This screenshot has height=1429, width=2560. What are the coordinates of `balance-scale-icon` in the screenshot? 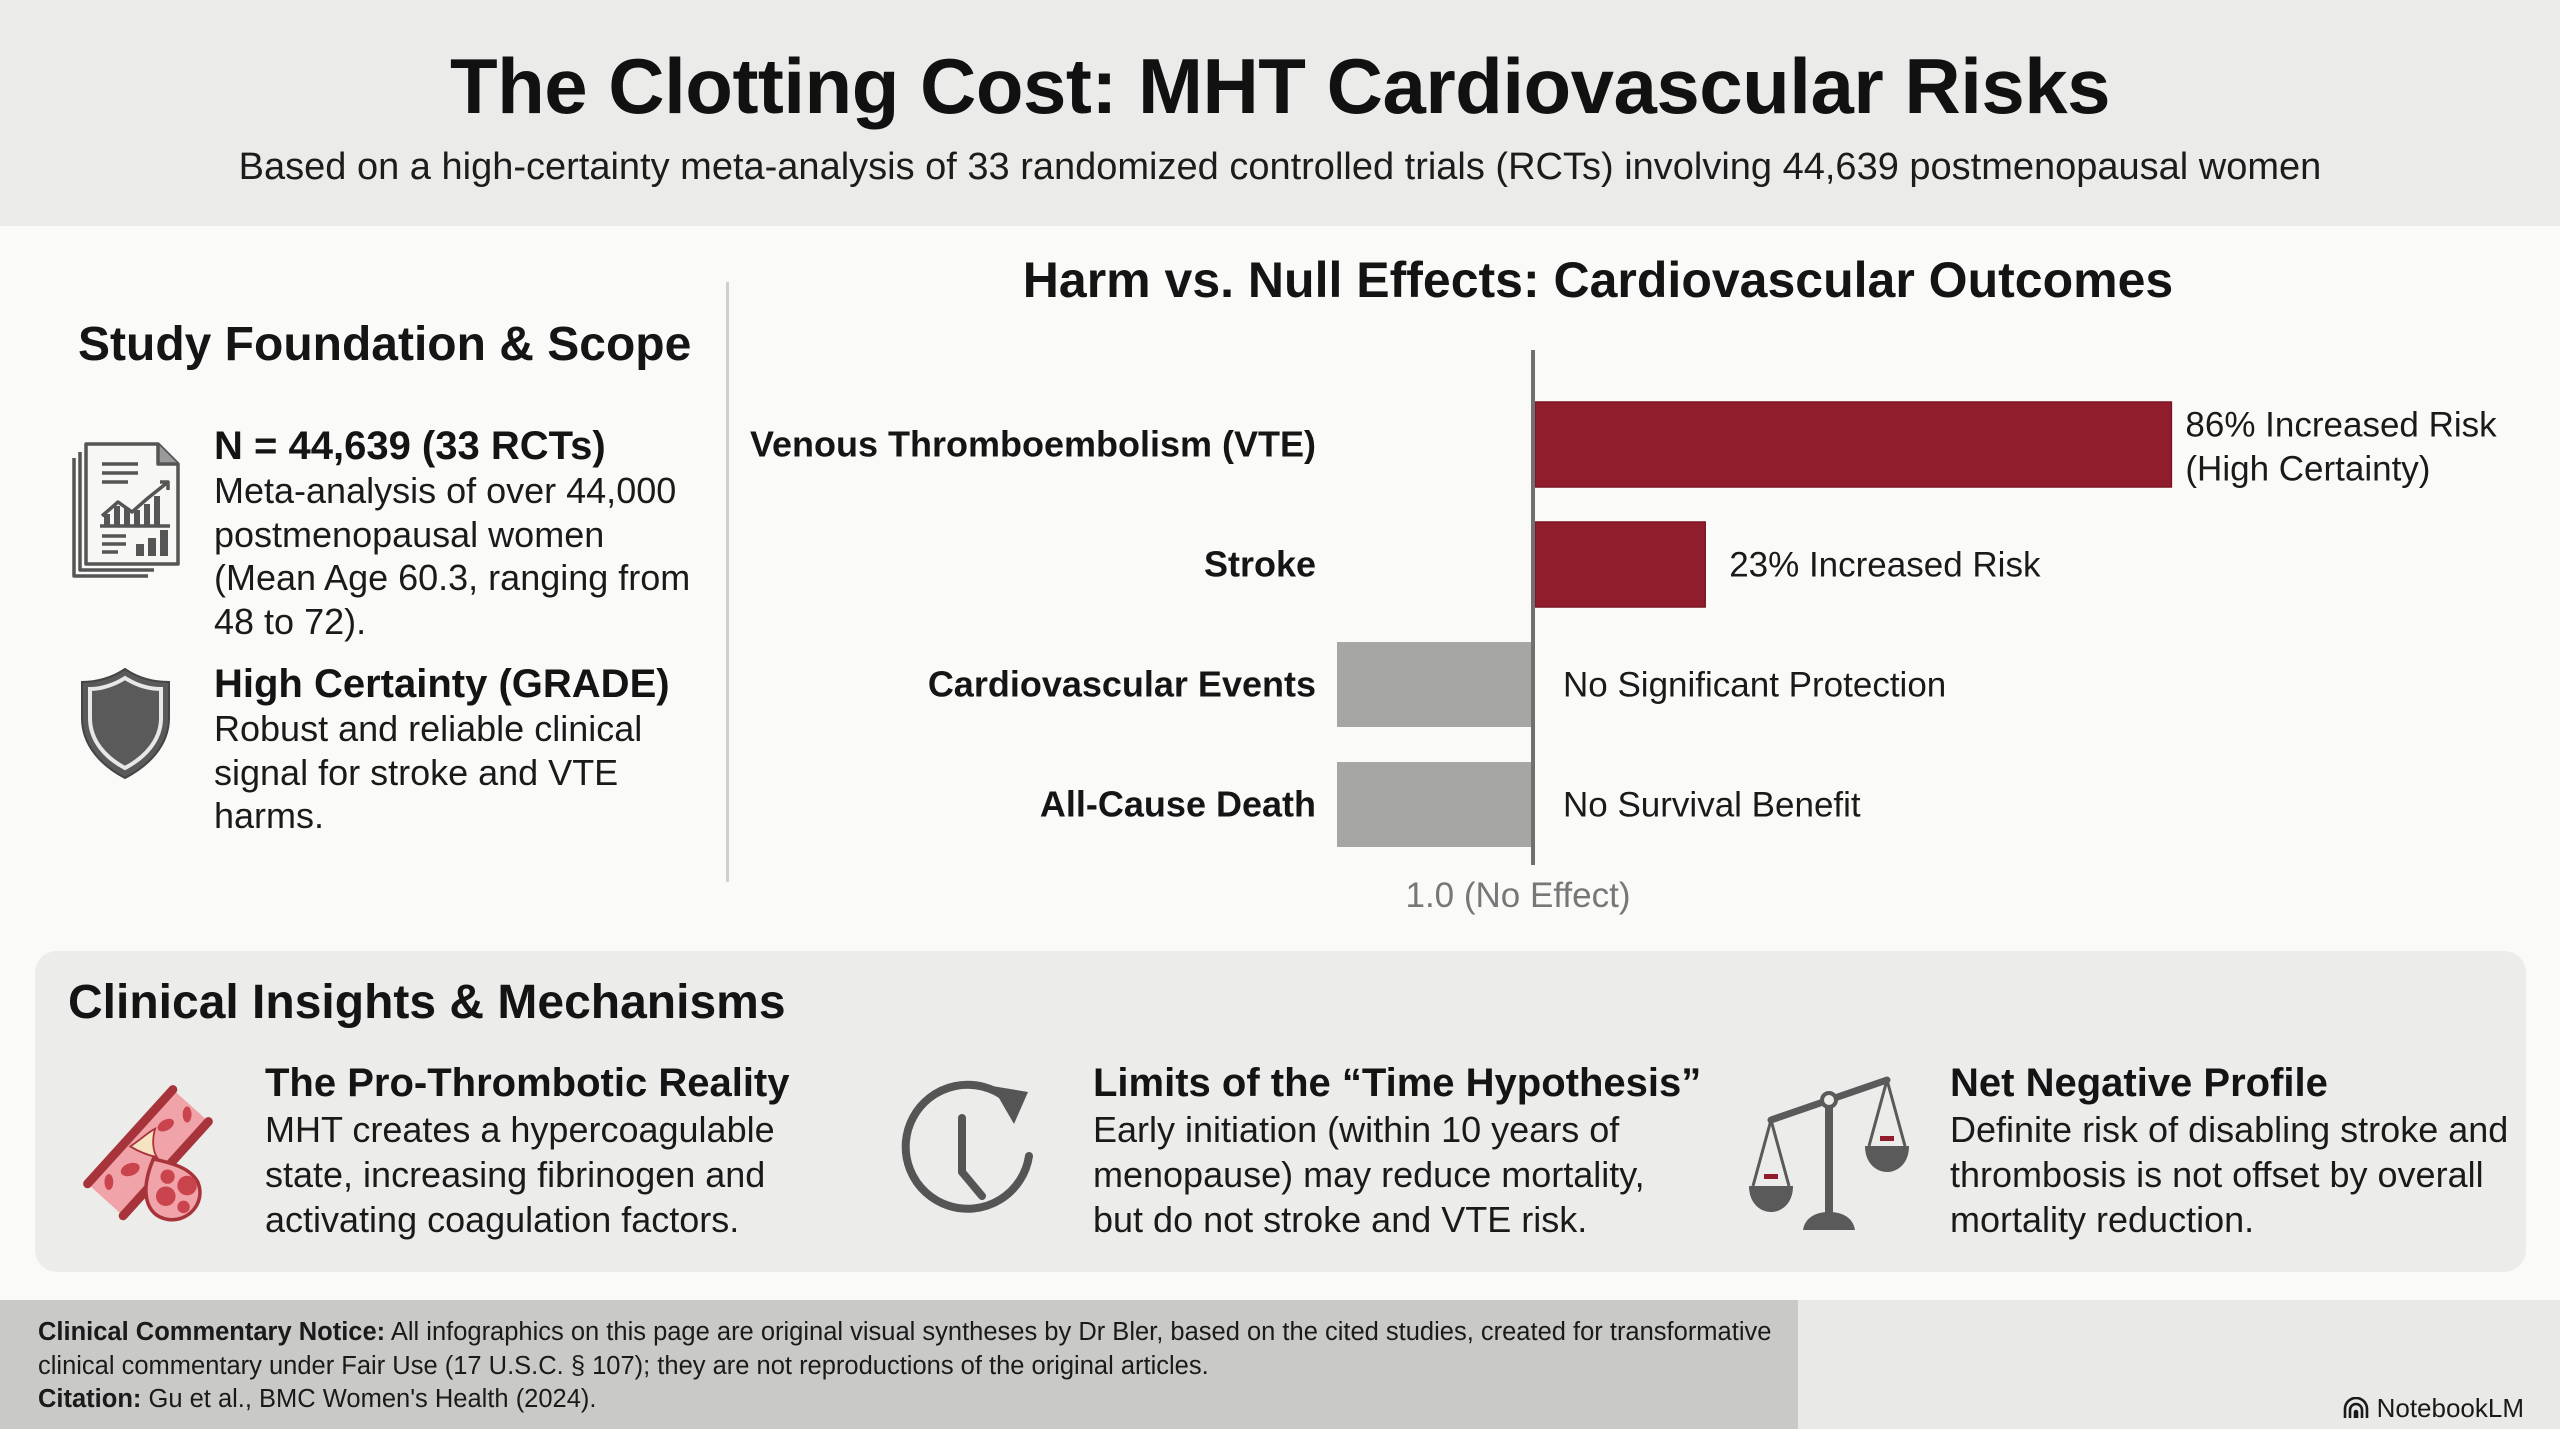 It's located at (1829, 1153).